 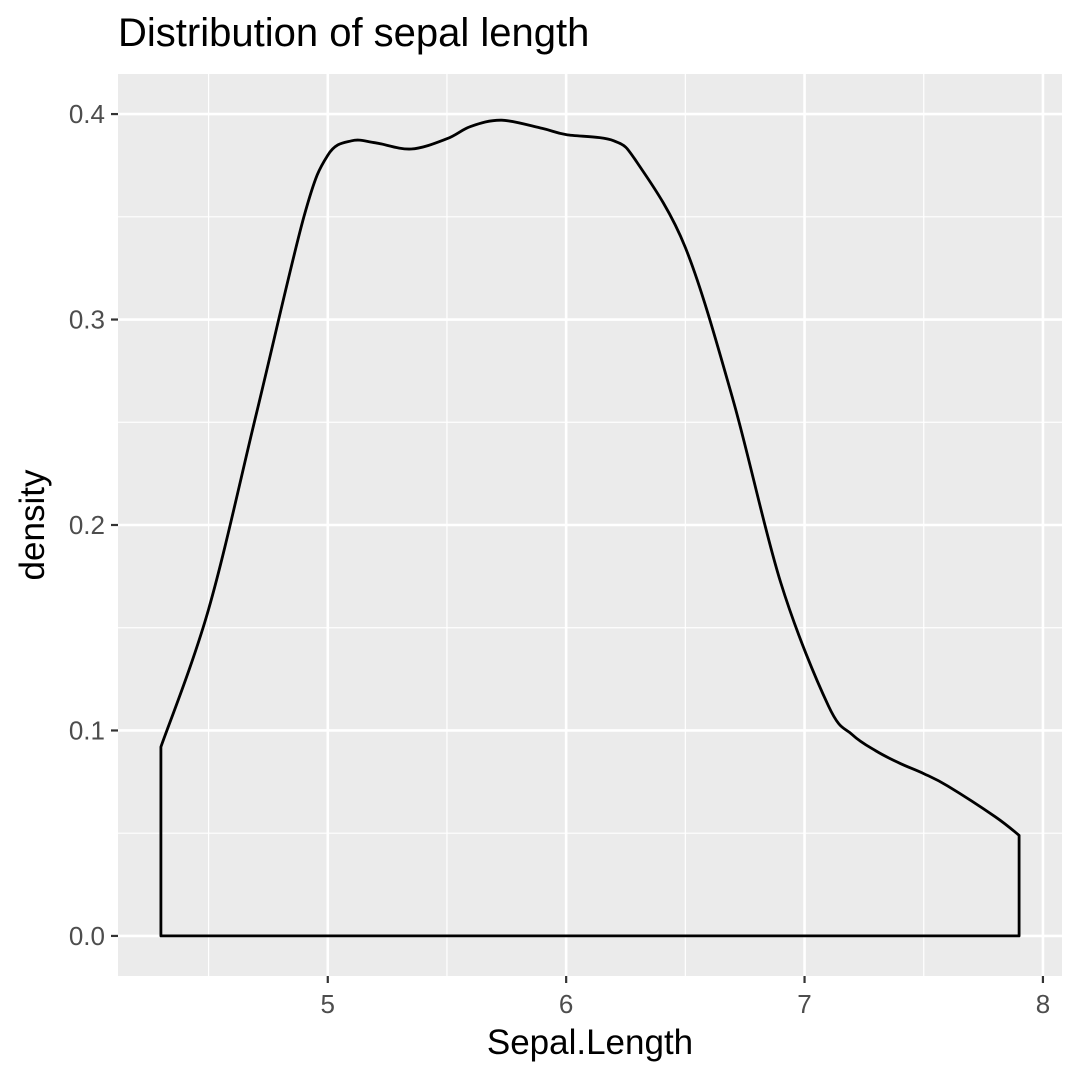 I want to click on y-tick-label: 0.1, so click(x=87, y=730).